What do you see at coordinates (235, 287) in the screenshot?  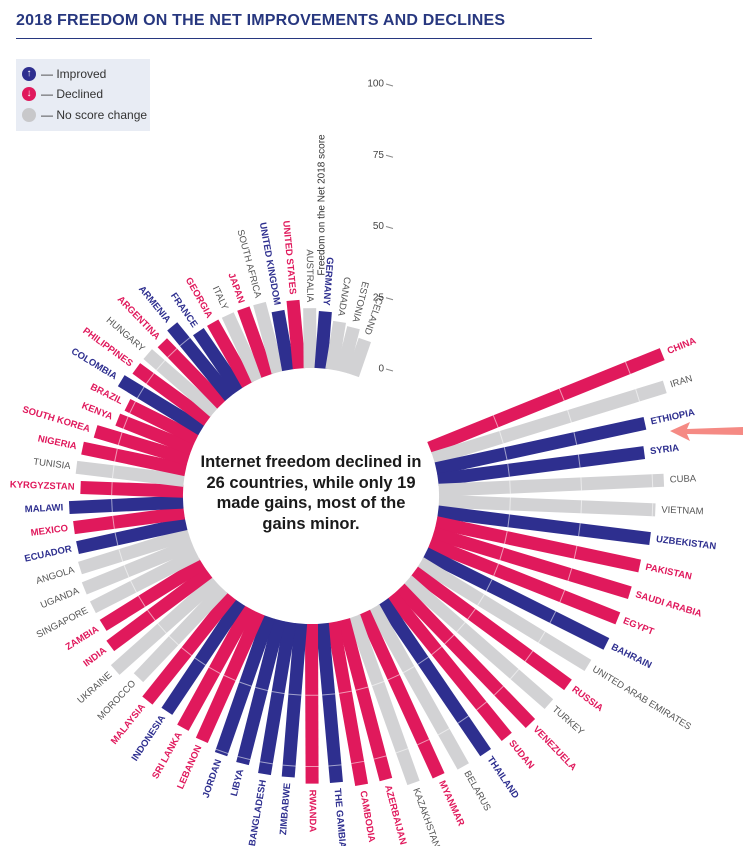 I see `bar-label-56: JAPAN` at bounding box center [235, 287].